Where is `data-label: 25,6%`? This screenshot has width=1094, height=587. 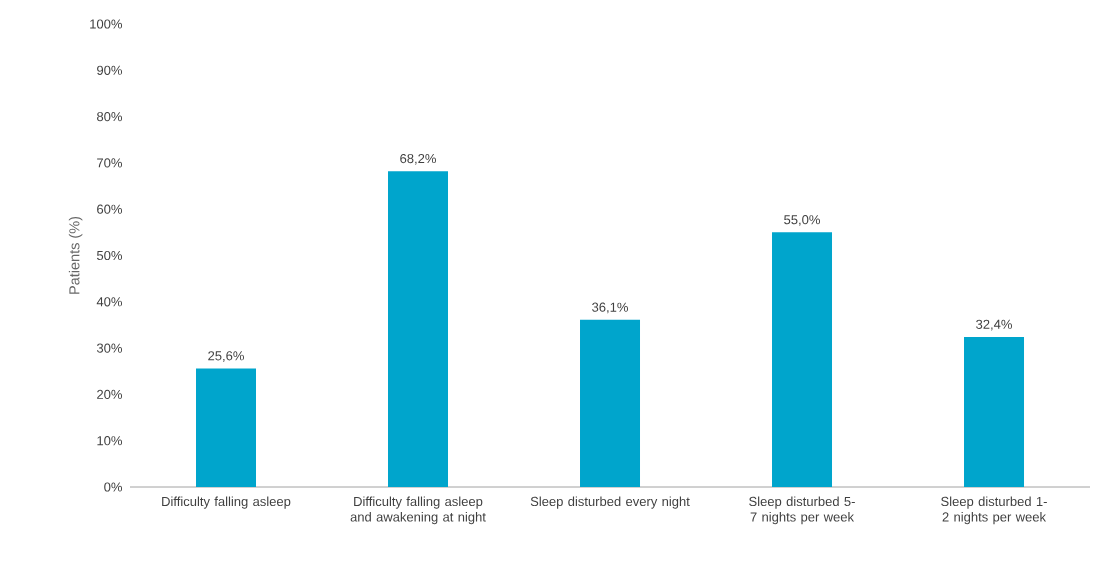
data-label: 25,6% is located at coordinates (226, 356).